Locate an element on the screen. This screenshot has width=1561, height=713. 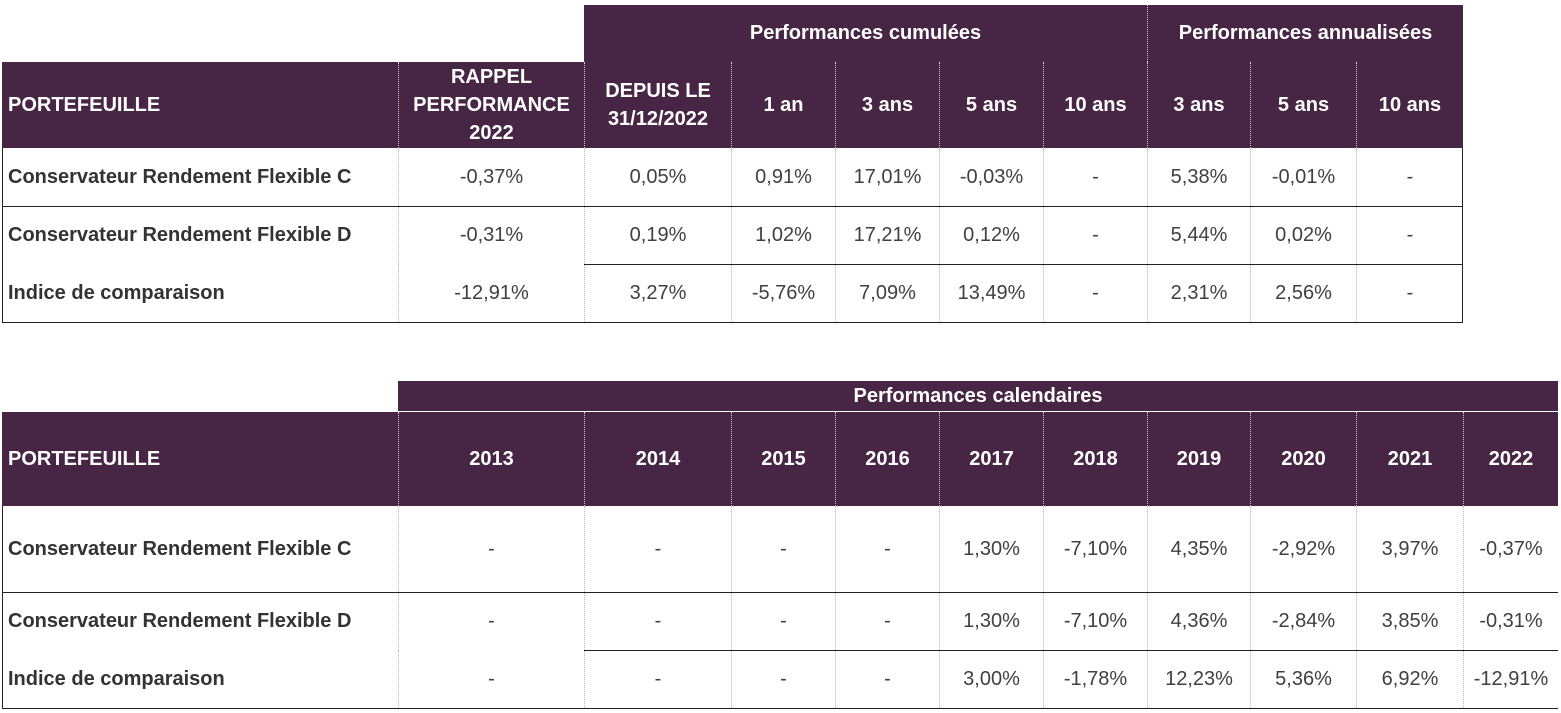
cell-value: 7,09% is located at coordinates (887, 293).